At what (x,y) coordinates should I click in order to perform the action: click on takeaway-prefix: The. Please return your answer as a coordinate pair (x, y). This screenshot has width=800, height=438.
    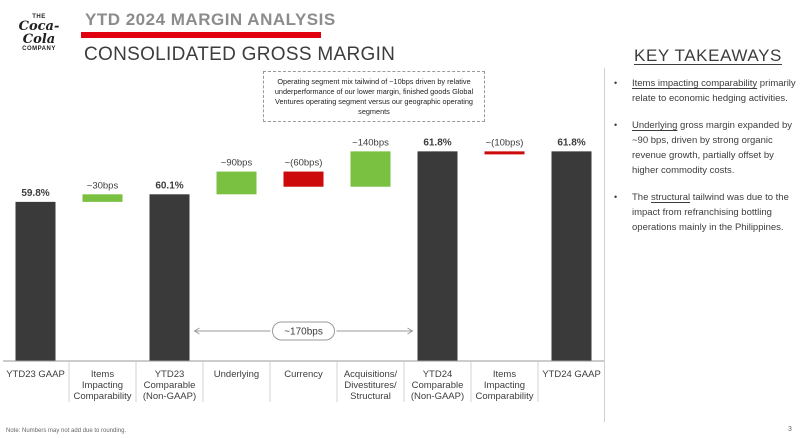
    Looking at the image, I should click on (642, 197).